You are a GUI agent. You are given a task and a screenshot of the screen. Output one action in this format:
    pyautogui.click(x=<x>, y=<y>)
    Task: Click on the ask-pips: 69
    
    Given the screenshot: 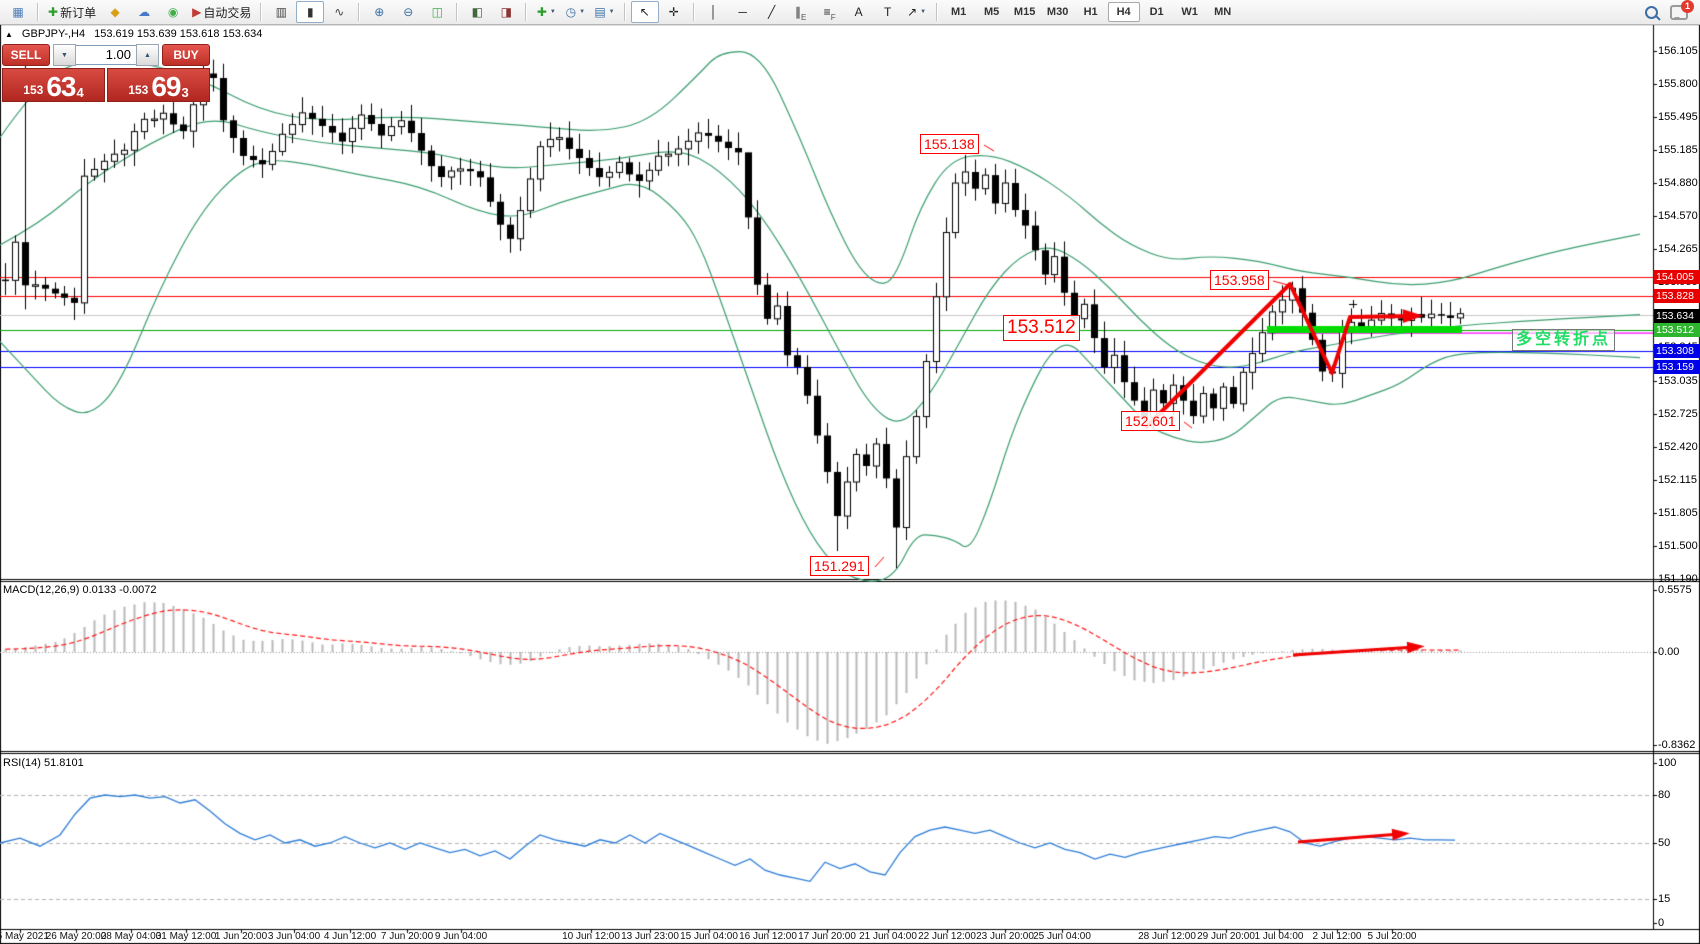 What is the action you would take?
    pyautogui.click(x=166, y=86)
    